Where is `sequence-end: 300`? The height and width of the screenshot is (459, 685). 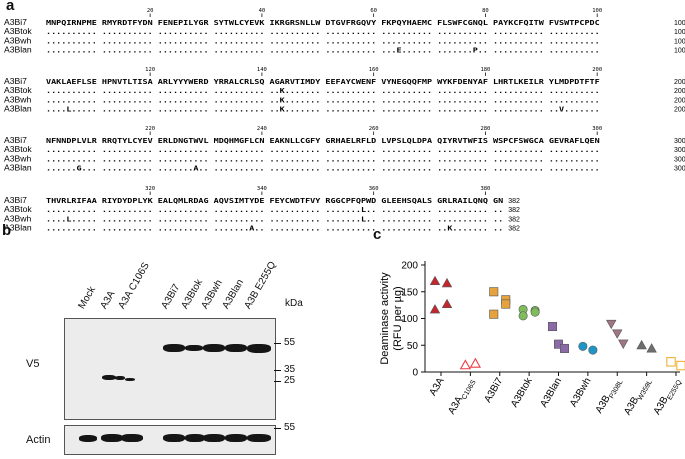 sequence-end: 300 is located at coordinates (679, 169).